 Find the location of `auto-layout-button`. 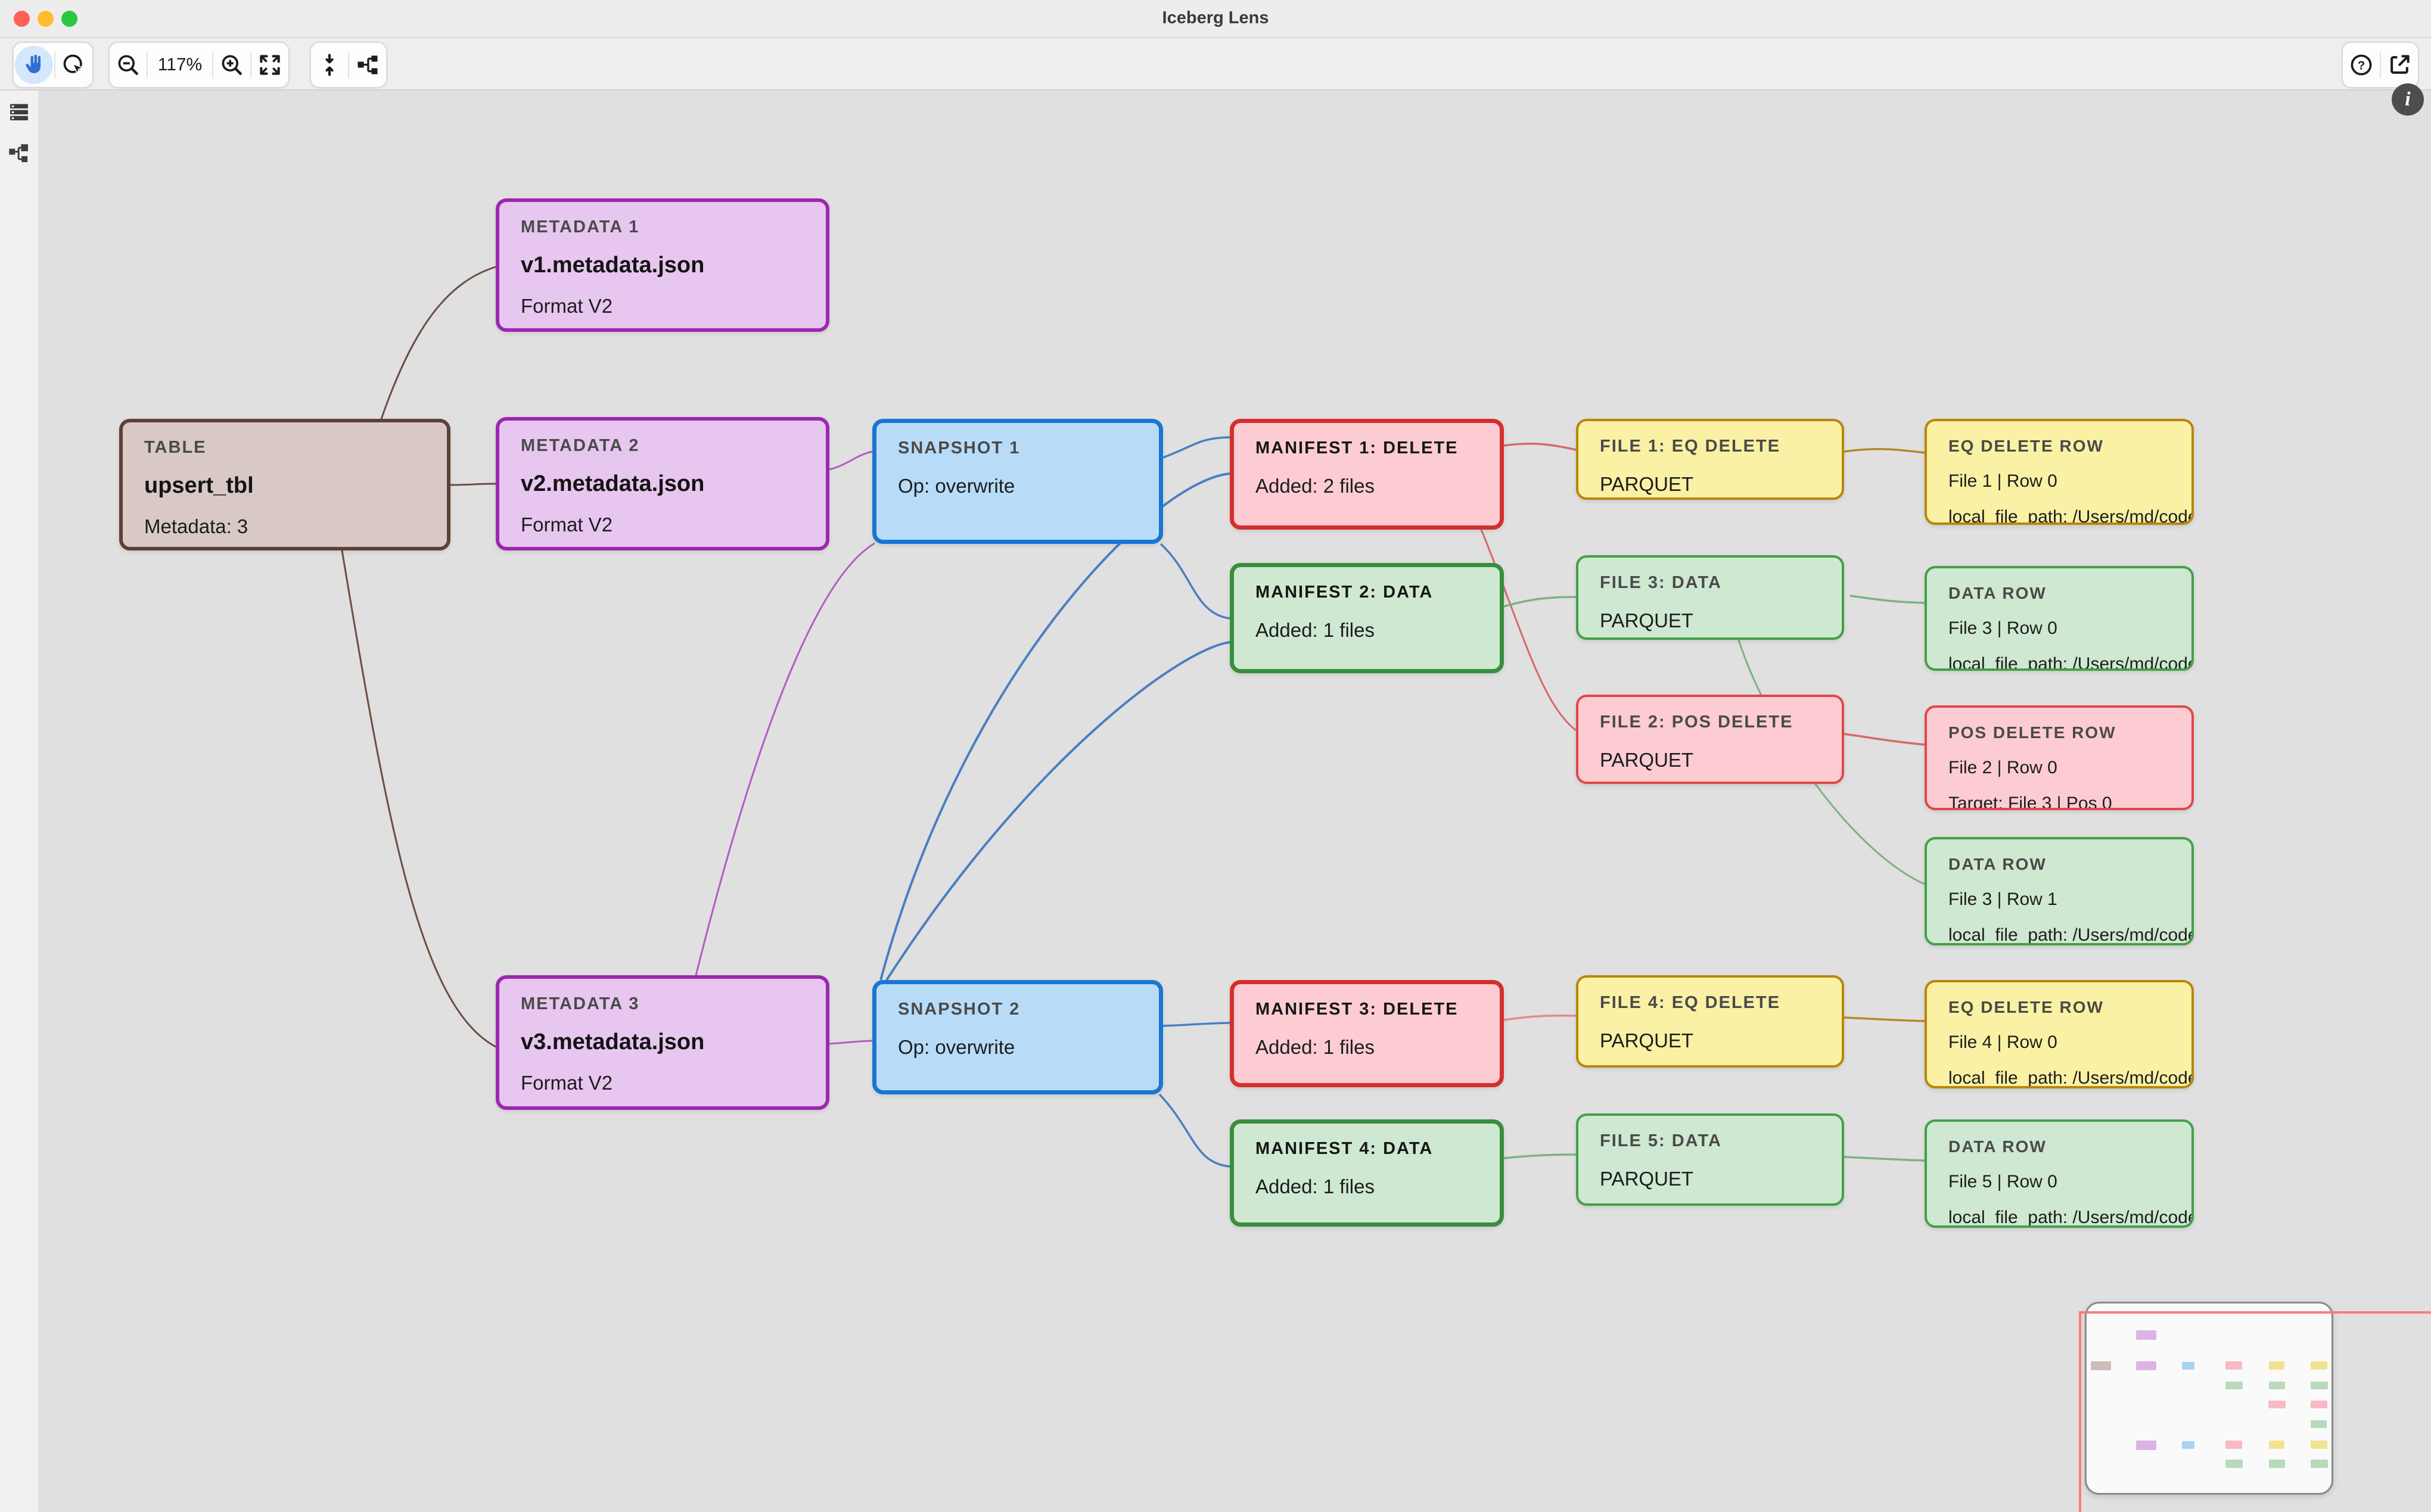

auto-layout-button is located at coordinates (367, 65).